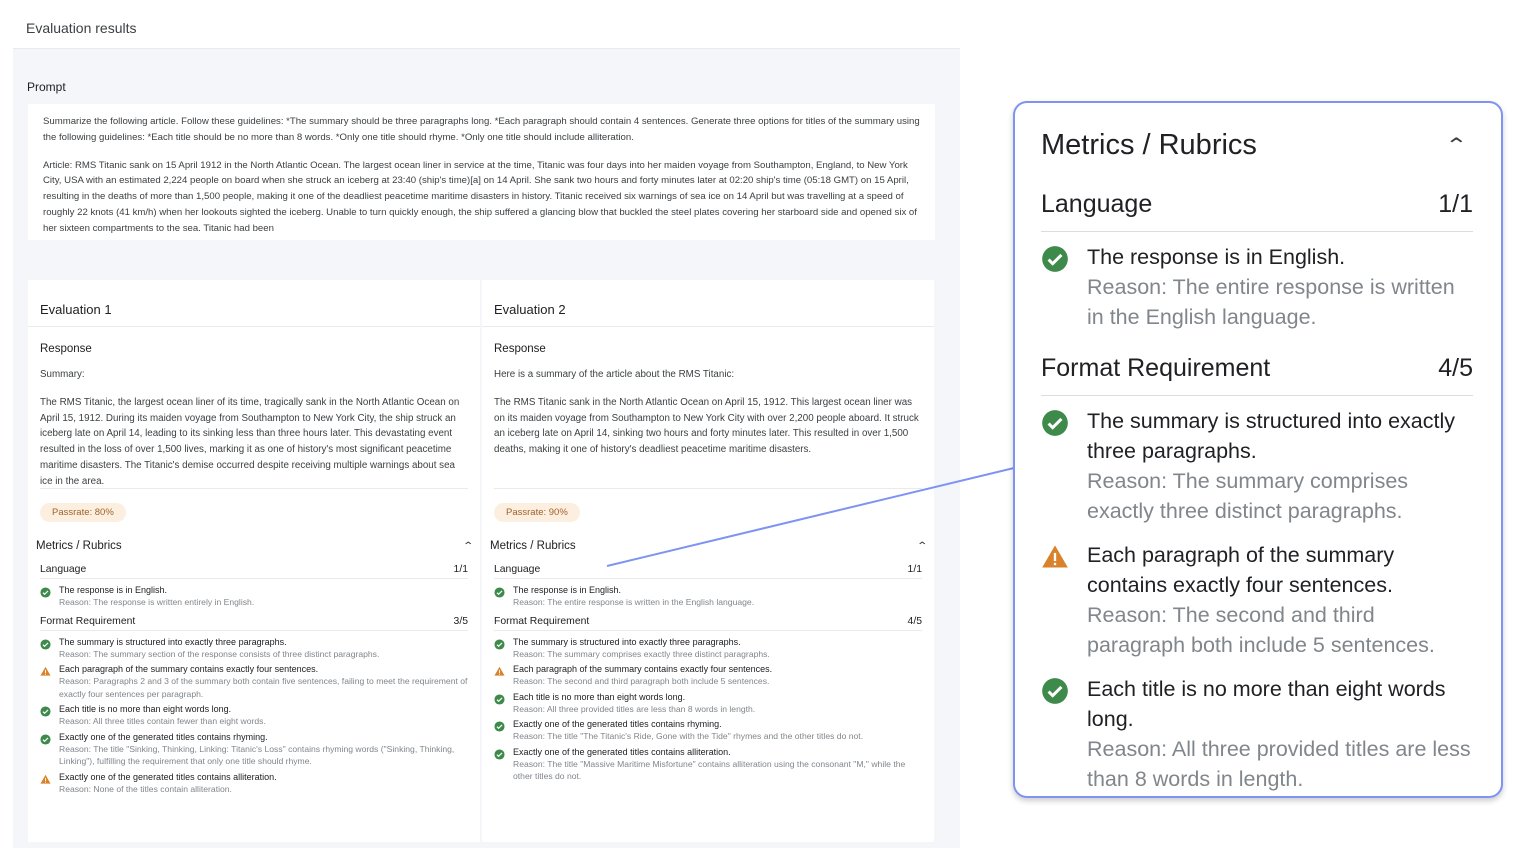  What do you see at coordinates (62, 374) in the screenshot?
I see `response-paragraph: Summary:` at bounding box center [62, 374].